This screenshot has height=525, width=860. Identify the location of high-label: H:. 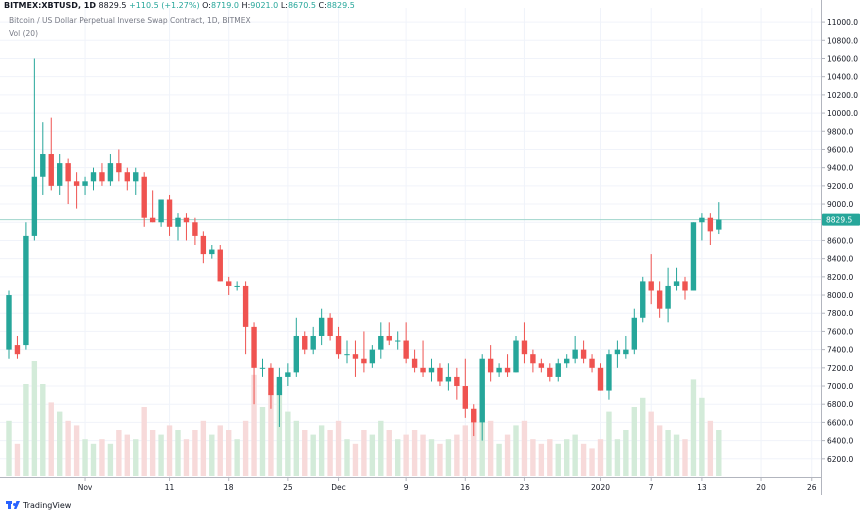
(246, 5).